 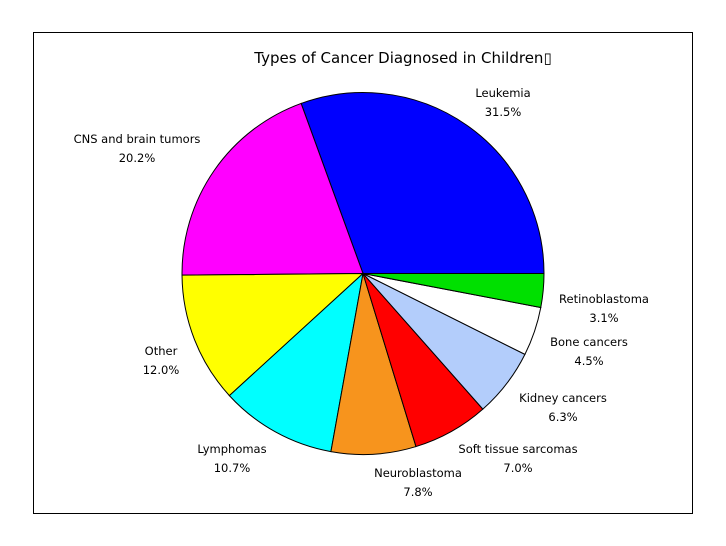 What do you see at coordinates (517, 468) in the screenshot?
I see `slice-percent-soft-tissue-sarcomas: 7.0%` at bounding box center [517, 468].